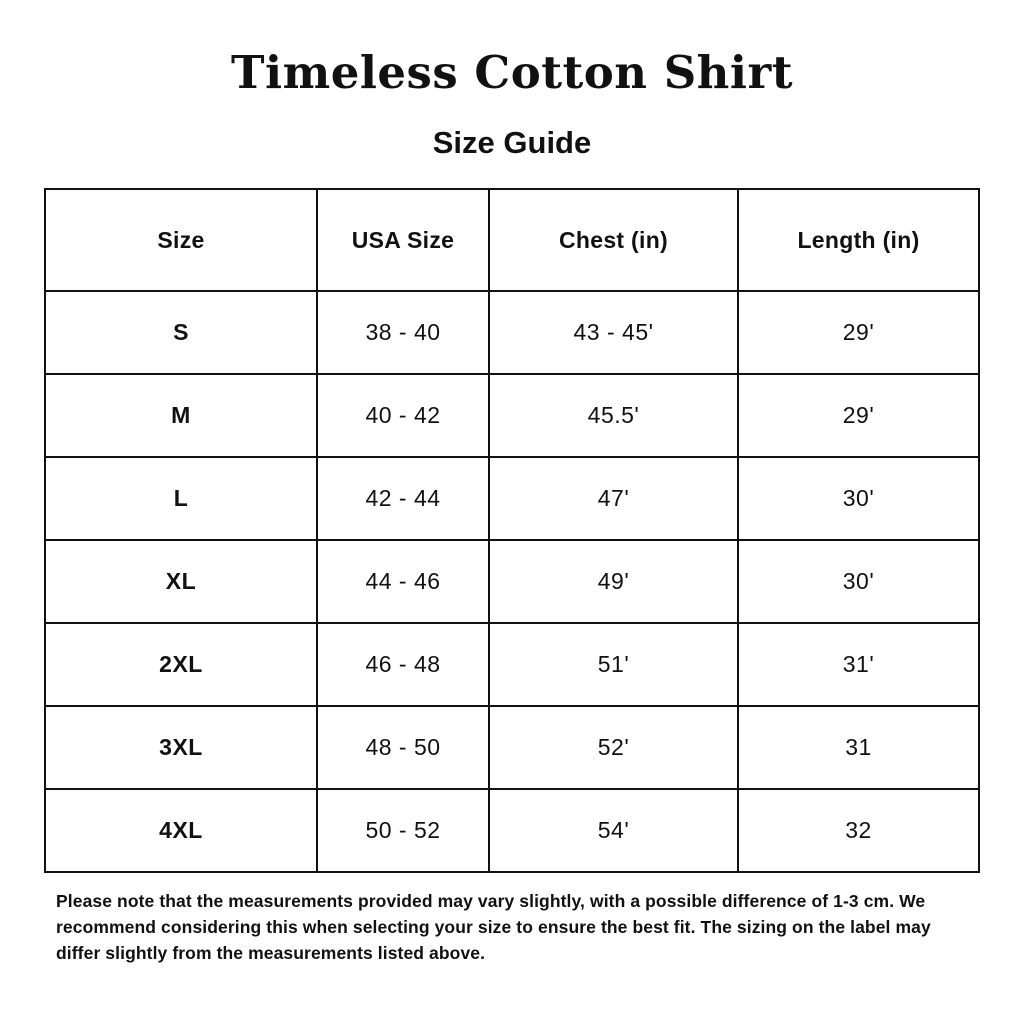 The width and height of the screenshot is (1024, 1024). I want to click on usa-size-cell: 50 - 52, so click(403, 830).